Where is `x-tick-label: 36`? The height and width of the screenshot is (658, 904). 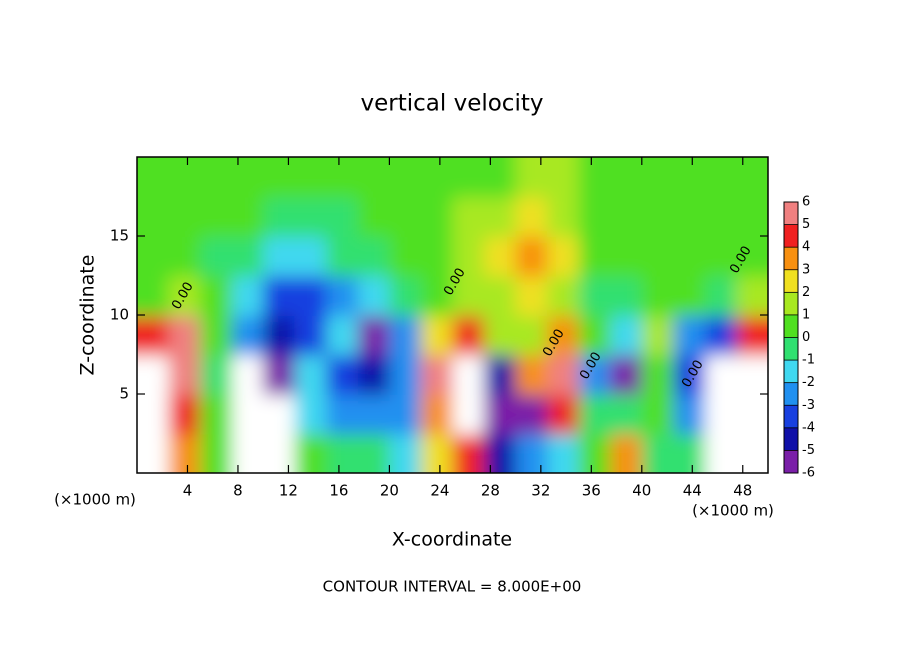
x-tick-label: 36 is located at coordinates (591, 491).